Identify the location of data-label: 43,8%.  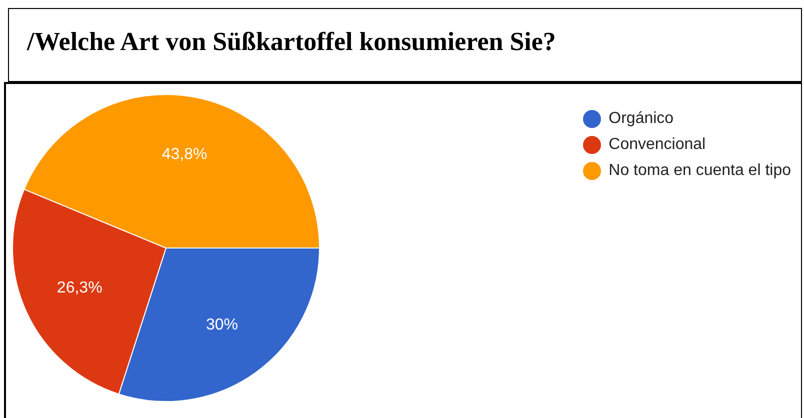
(185, 155).